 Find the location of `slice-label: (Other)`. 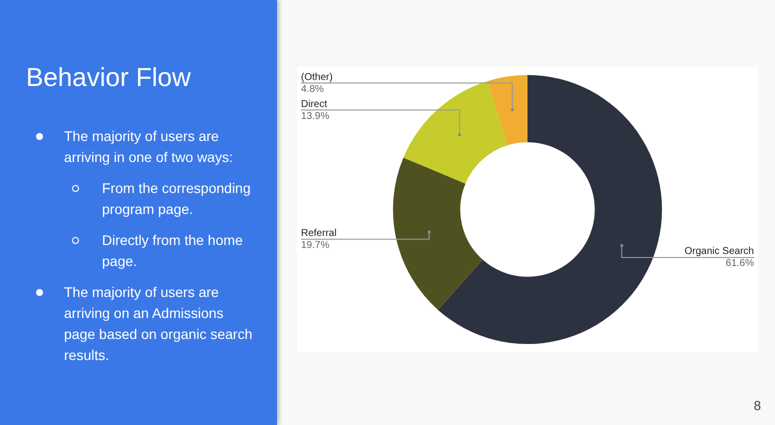

slice-label: (Other) is located at coordinates (317, 77).